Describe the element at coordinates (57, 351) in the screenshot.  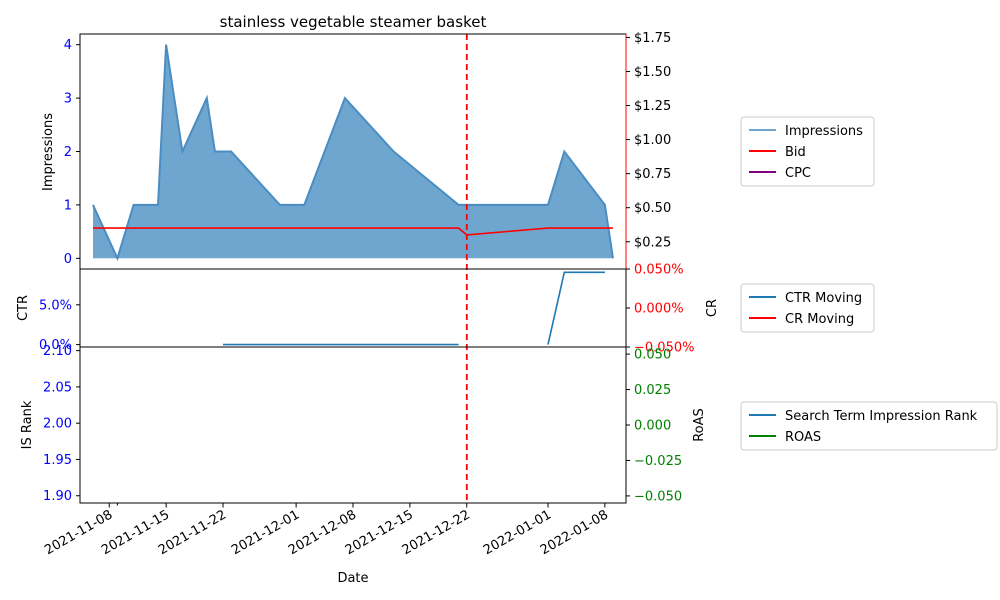
I see `bottom-left-tick-label: 2.10` at that location.